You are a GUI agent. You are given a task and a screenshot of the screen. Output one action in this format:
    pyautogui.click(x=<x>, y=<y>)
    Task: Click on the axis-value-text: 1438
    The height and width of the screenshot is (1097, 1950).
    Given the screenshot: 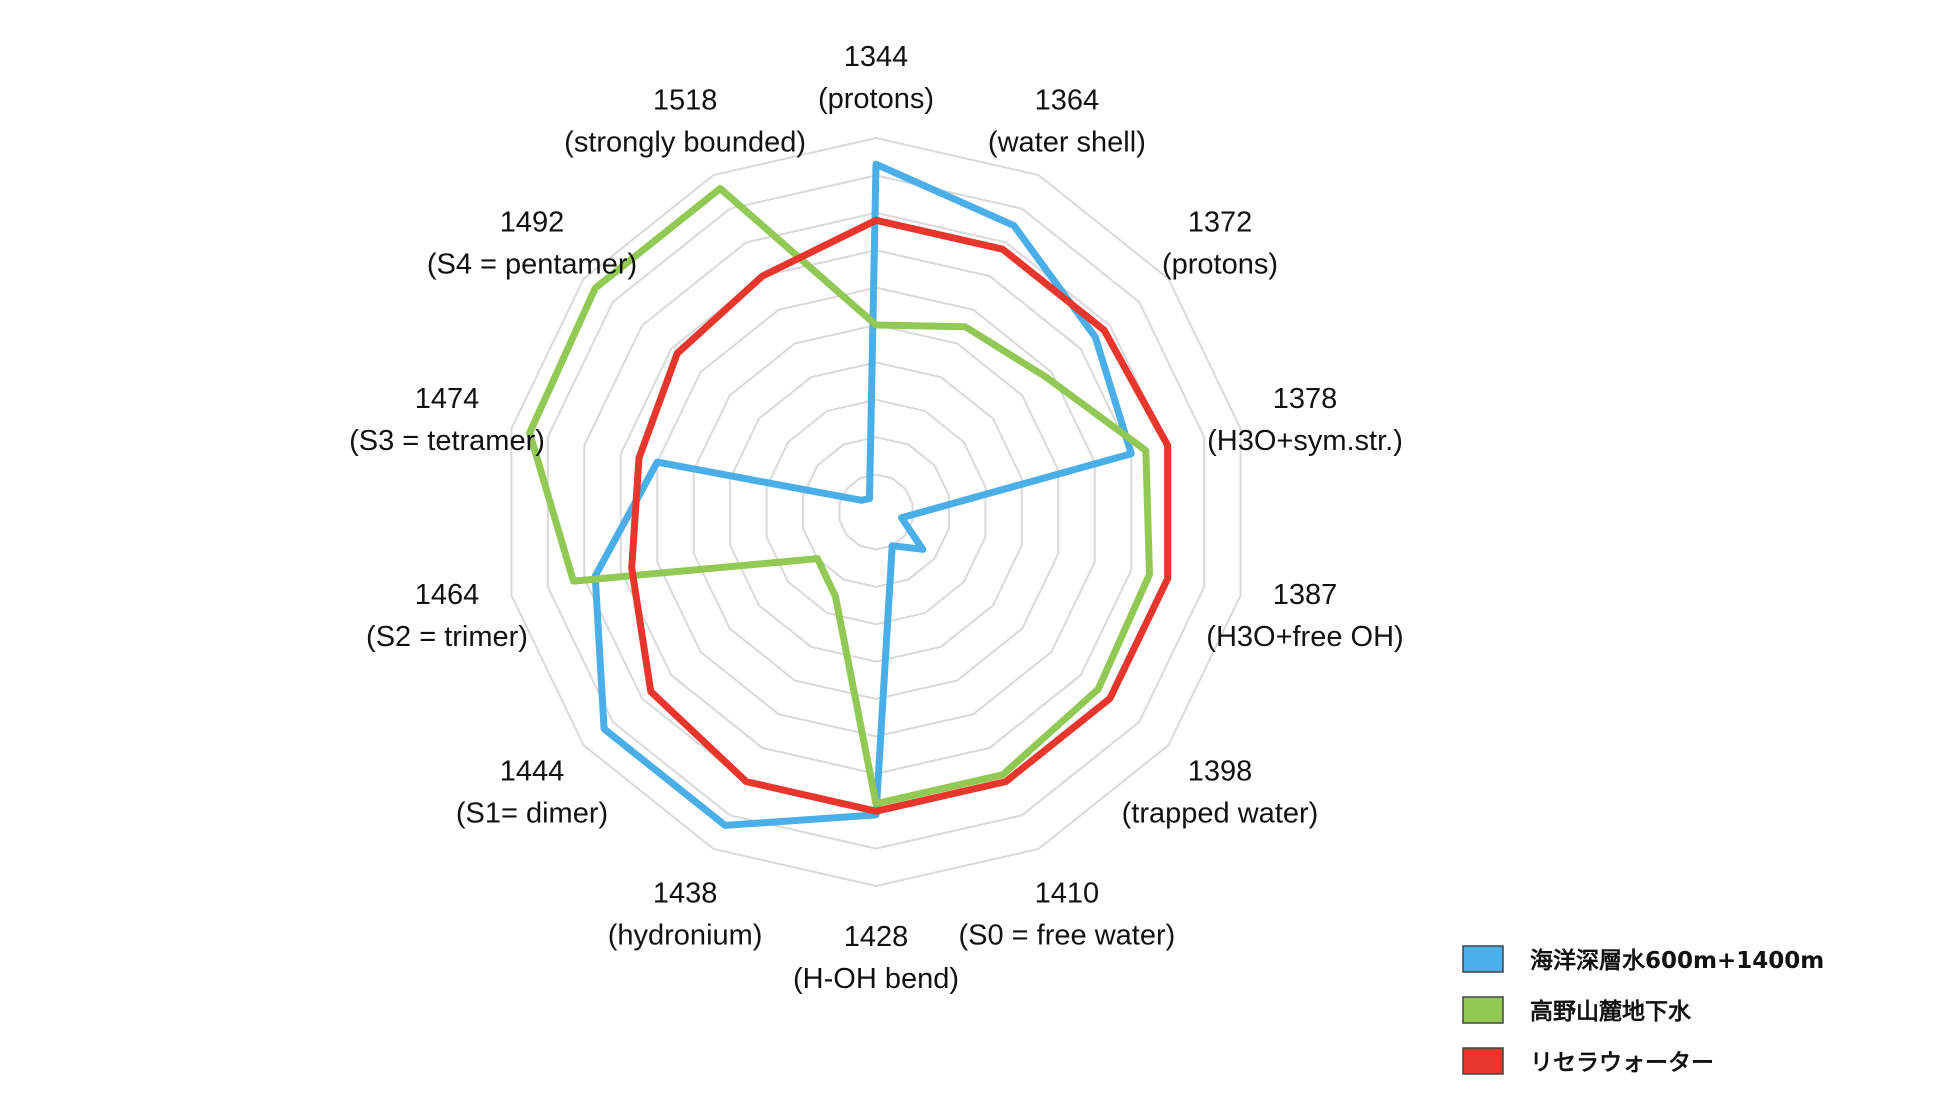 What is the action you would take?
    pyautogui.click(x=685, y=893)
    